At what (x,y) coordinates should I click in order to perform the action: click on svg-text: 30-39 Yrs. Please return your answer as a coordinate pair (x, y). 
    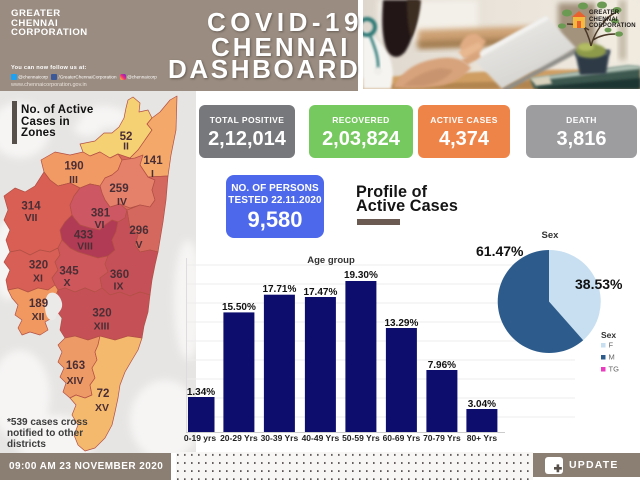
    Looking at the image, I should click on (280, 438).